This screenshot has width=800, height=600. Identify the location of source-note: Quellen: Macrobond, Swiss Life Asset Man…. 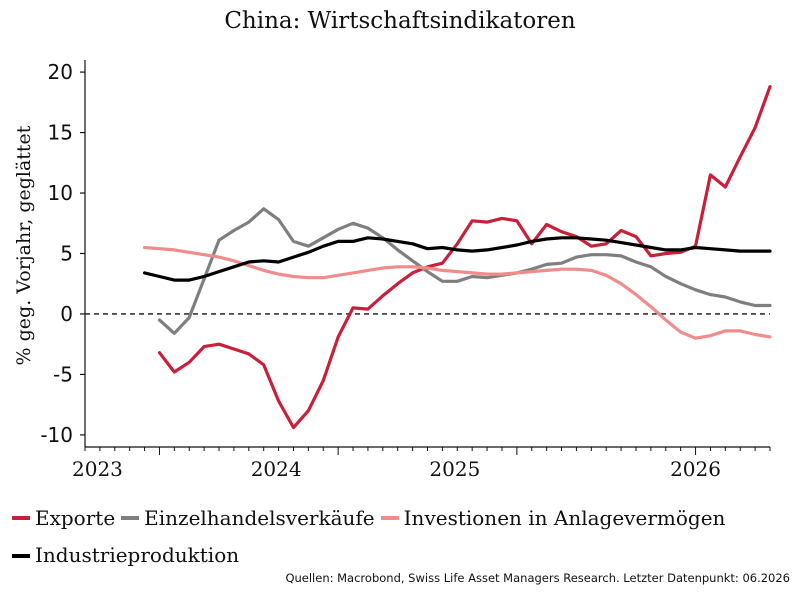
(537, 578).